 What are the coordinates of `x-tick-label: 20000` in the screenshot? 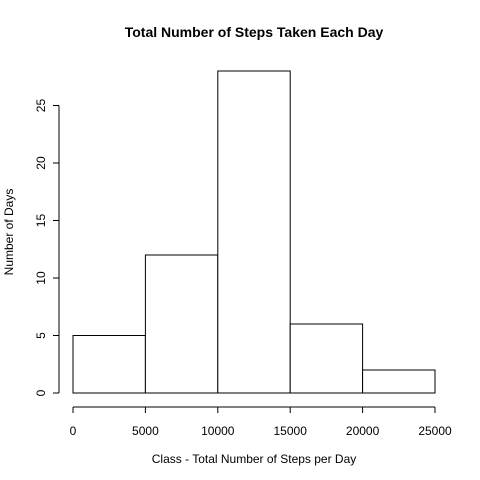 It's located at (363, 431).